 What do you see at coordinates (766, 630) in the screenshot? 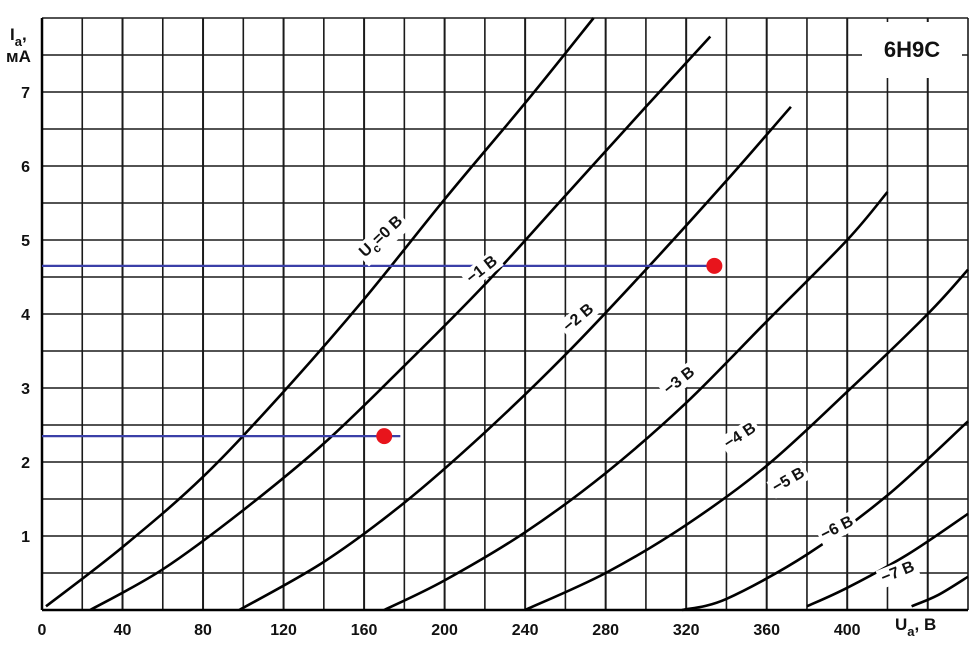
I see `x-tick-label: 360` at bounding box center [766, 630].